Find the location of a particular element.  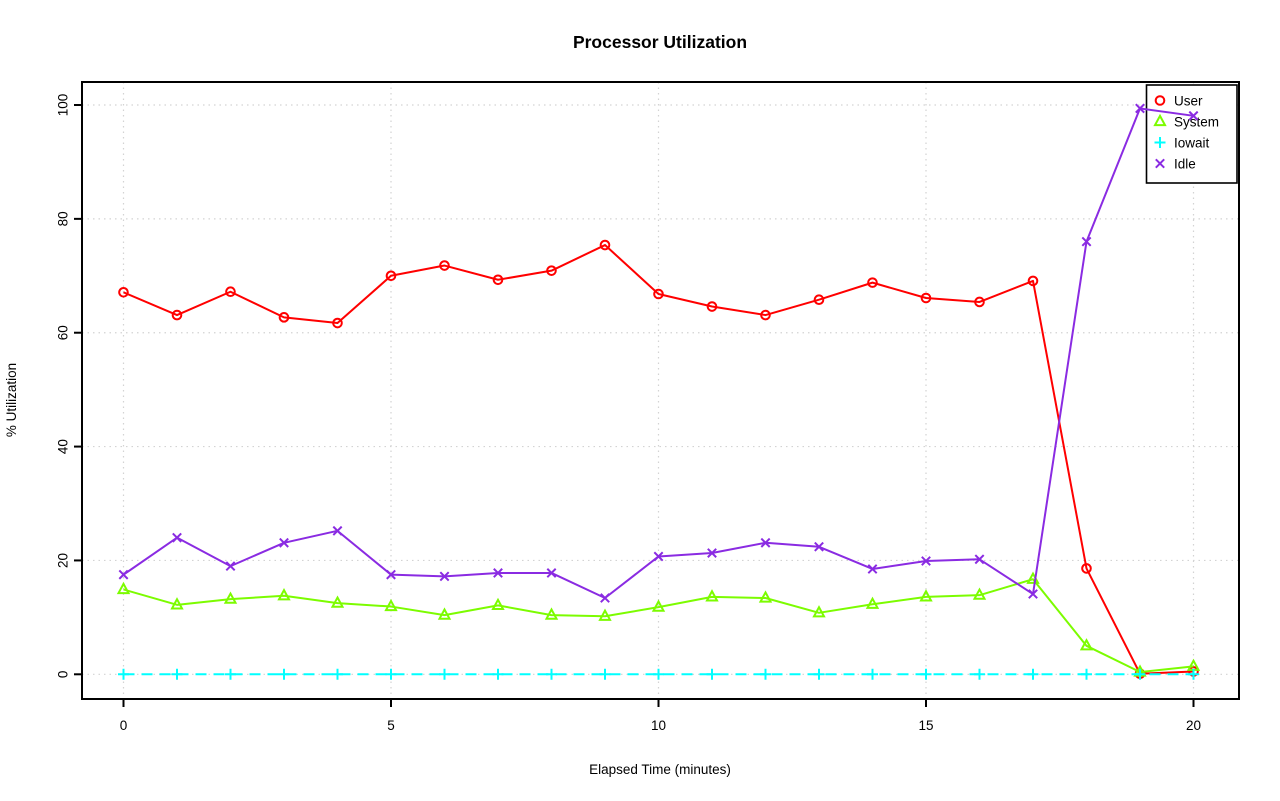

legend-label: Idle is located at coordinates (1185, 163).